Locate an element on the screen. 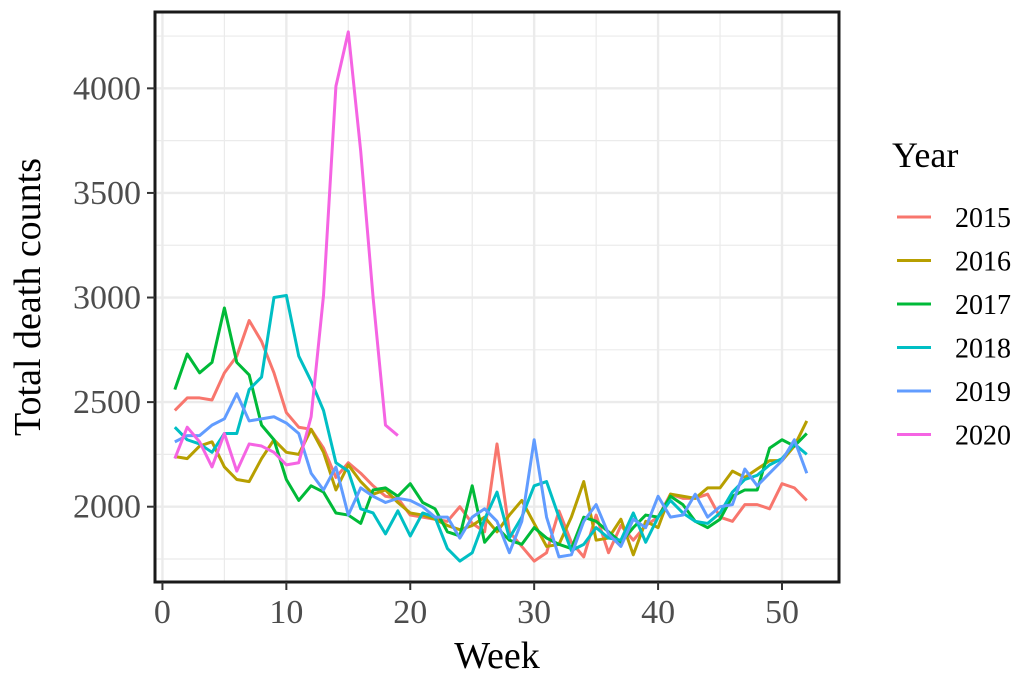  y-tick-labels: 2000 2500 3000 3500 4000 is located at coordinates (107, 297).